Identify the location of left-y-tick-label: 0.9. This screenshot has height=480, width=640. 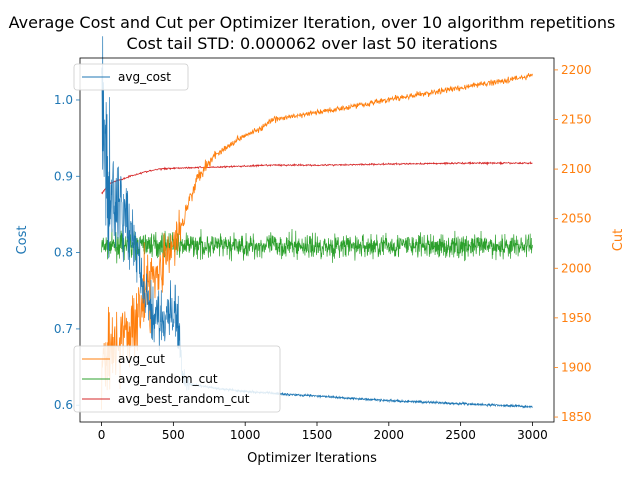
(63, 176).